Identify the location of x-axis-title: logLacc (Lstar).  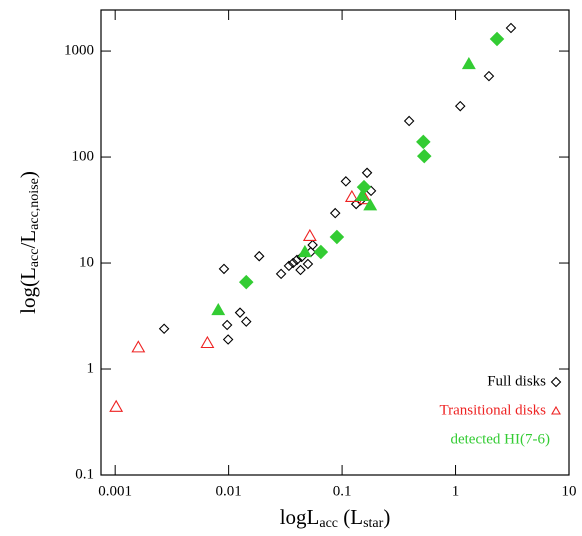
(335, 518).